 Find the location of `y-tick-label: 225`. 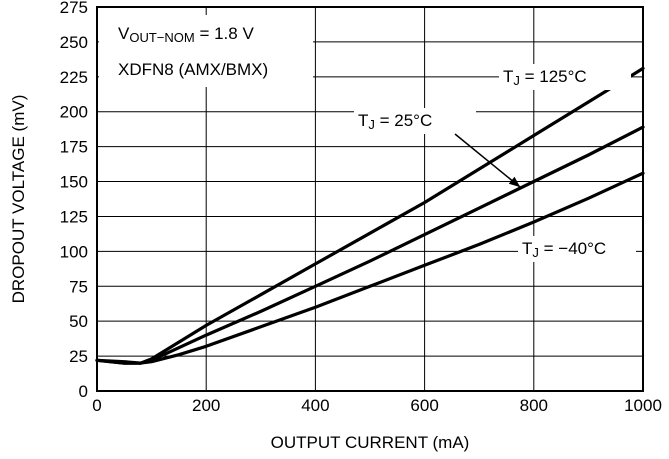

y-tick-label: 225 is located at coordinates (74, 77).